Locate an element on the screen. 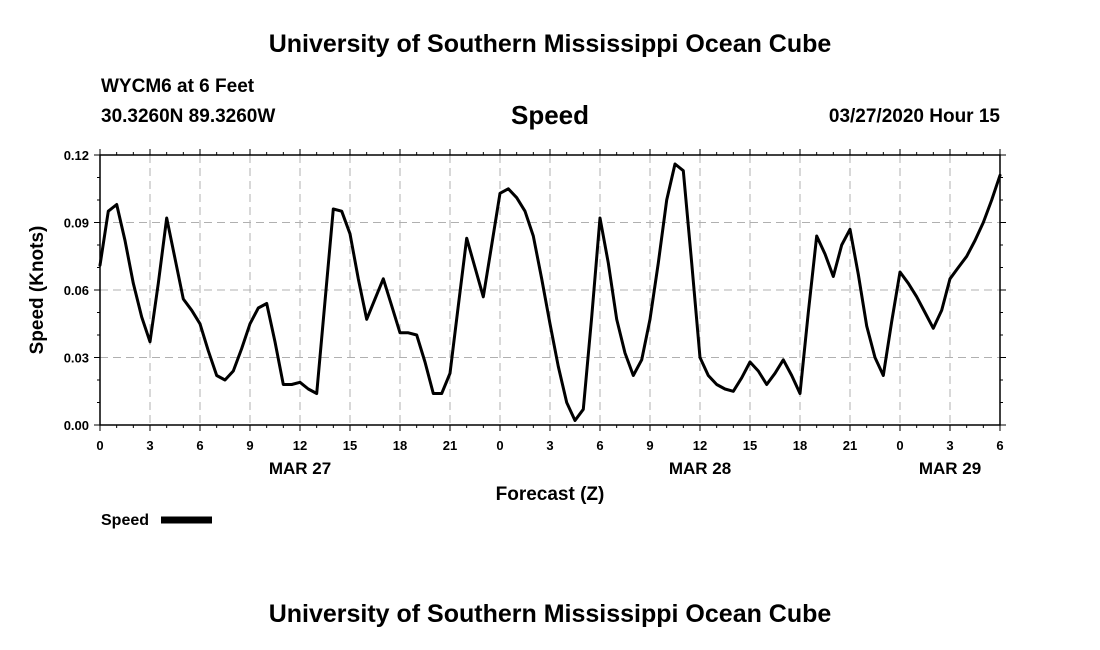  station-label: WYCM6 at 6 Feet is located at coordinates (178, 86).